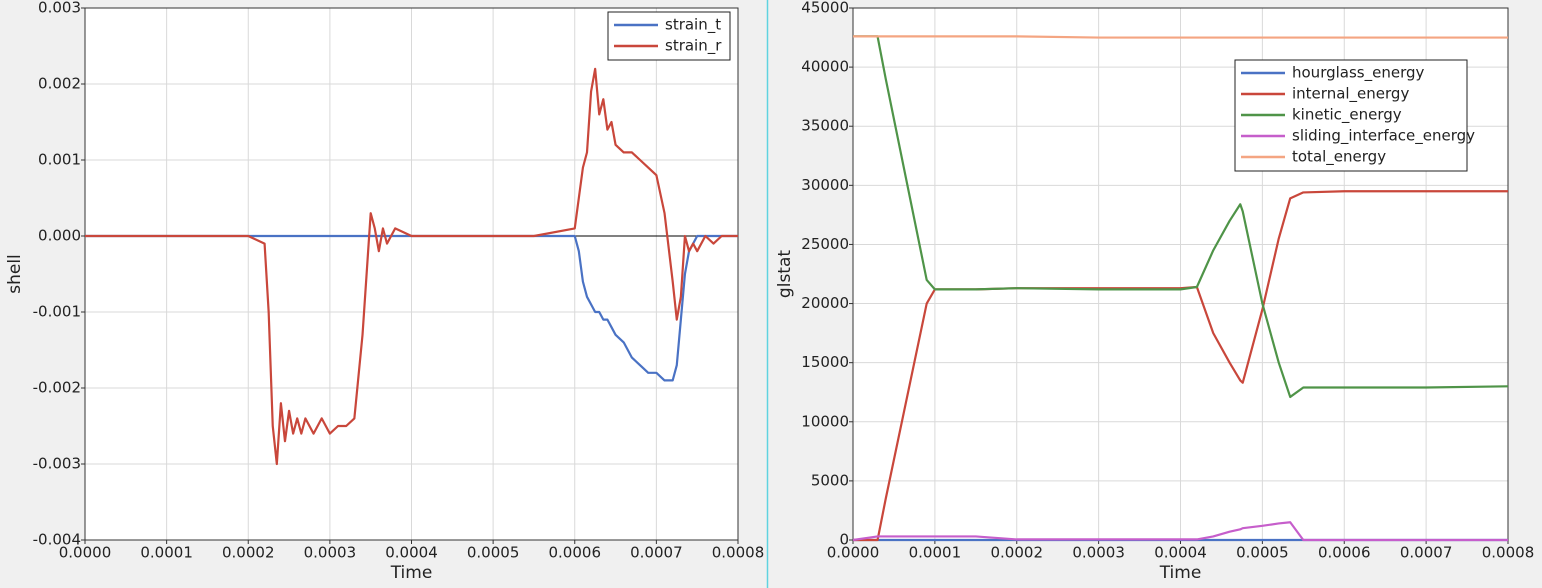 Image resolution: width=1542 pixels, height=588 pixels. What do you see at coordinates (825, 8) in the screenshot?
I see `y-tick-label: 45000` at bounding box center [825, 8].